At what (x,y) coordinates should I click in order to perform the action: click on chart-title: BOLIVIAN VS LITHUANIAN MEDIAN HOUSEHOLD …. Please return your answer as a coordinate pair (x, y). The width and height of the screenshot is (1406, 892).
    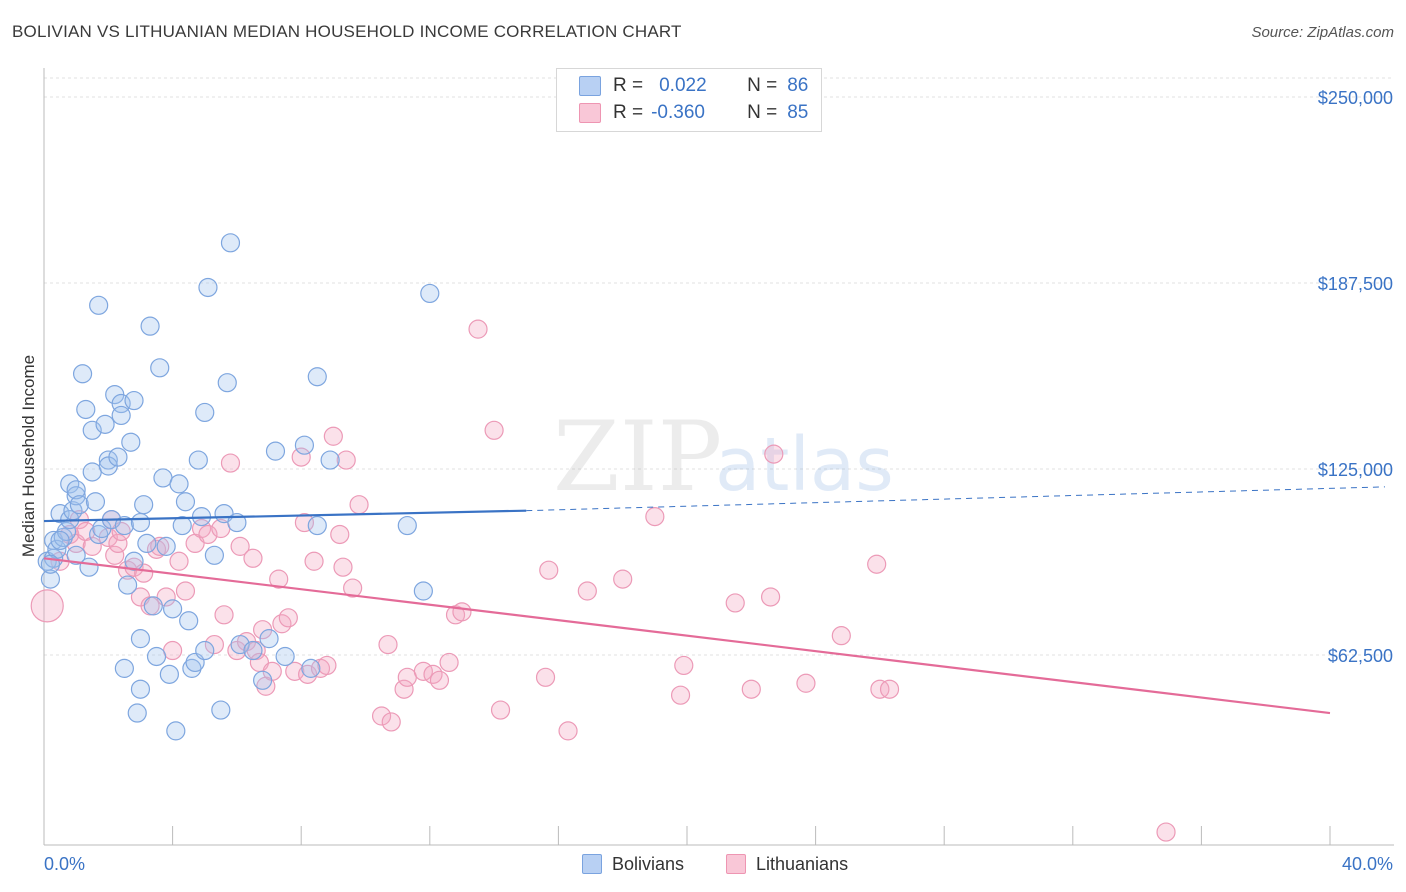
    Looking at the image, I should click on (347, 31).